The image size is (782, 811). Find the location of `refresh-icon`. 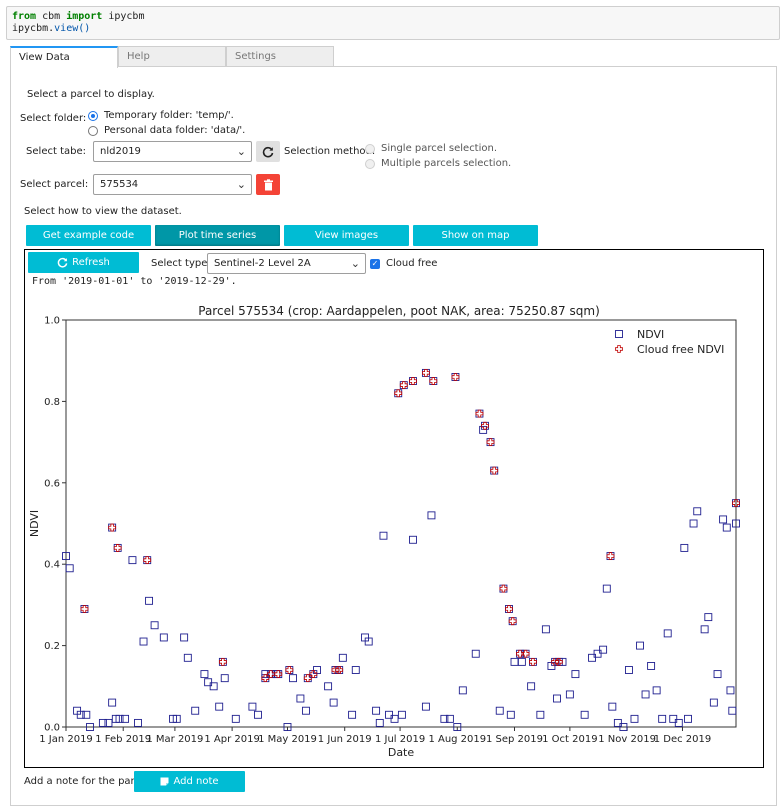

refresh-icon is located at coordinates (268, 151).